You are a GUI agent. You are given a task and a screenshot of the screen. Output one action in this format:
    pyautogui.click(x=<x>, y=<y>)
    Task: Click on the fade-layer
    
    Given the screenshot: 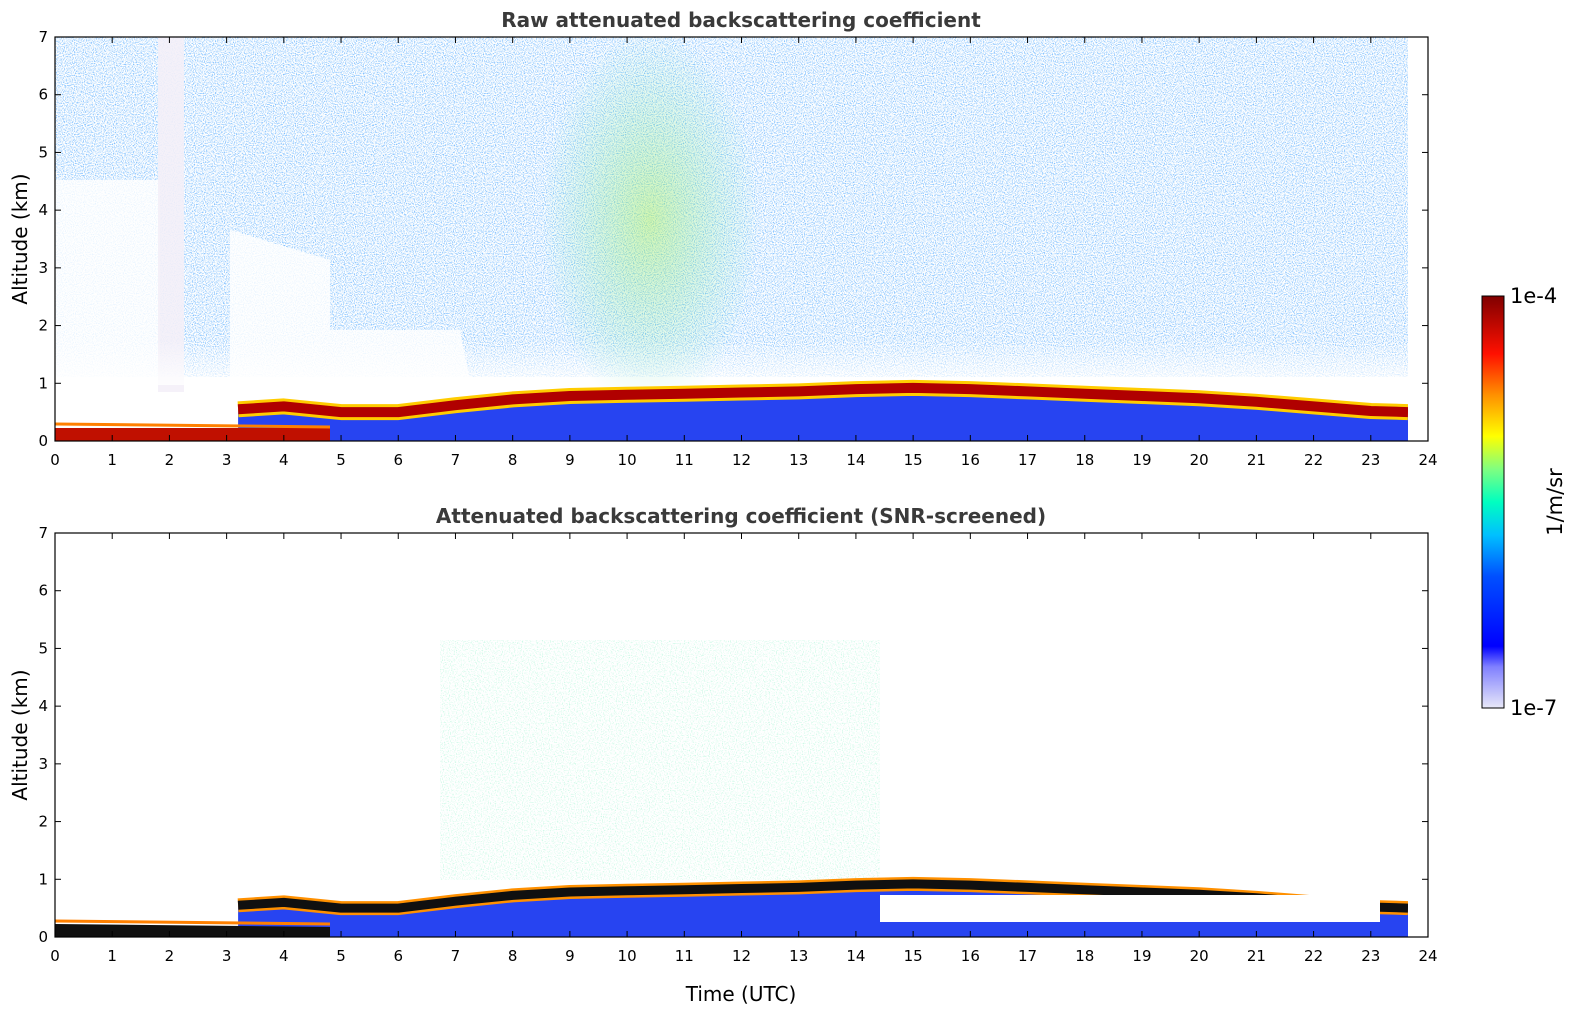 What is the action you would take?
    pyautogui.click(x=732, y=362)
    